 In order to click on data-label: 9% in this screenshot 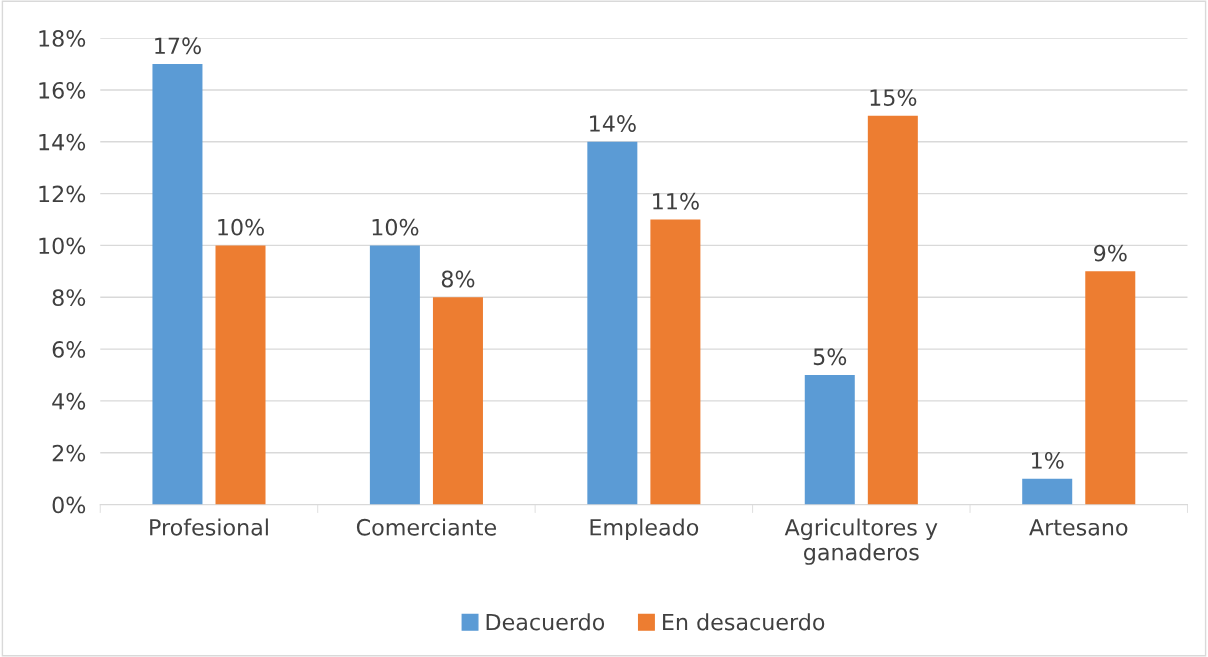, I will do `click(1110, 253)`.